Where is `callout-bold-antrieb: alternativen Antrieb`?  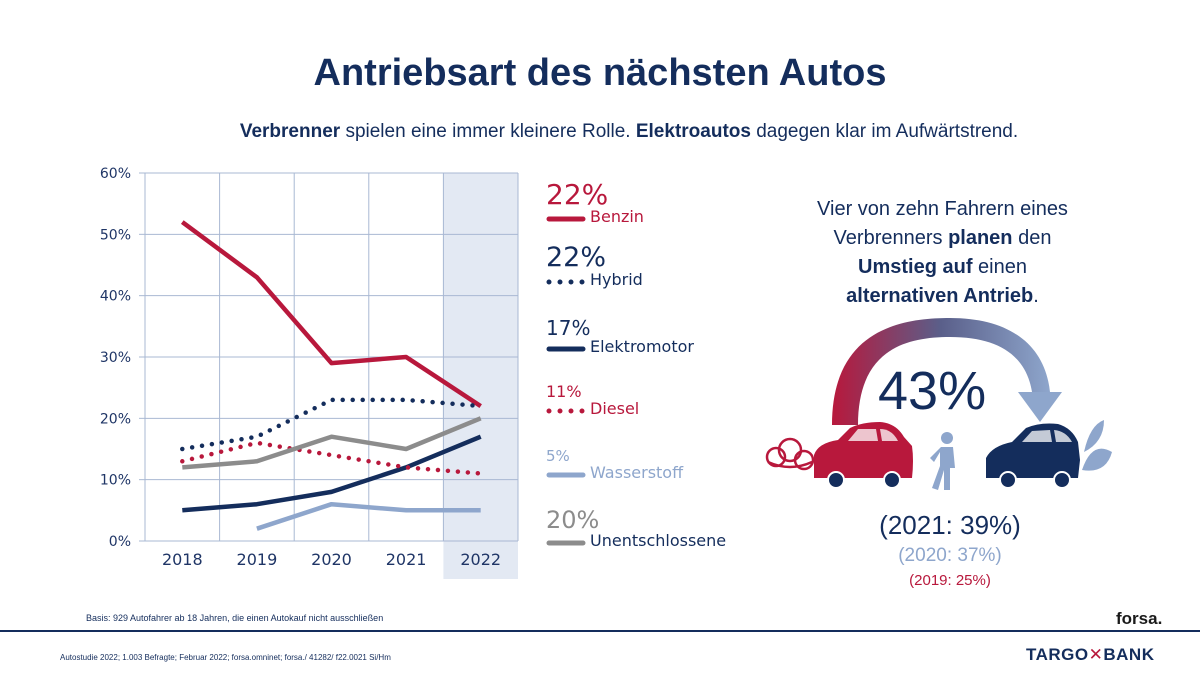
callout-bold-antrieb: alternativen Antrieb is located at coordinates (940, 296).